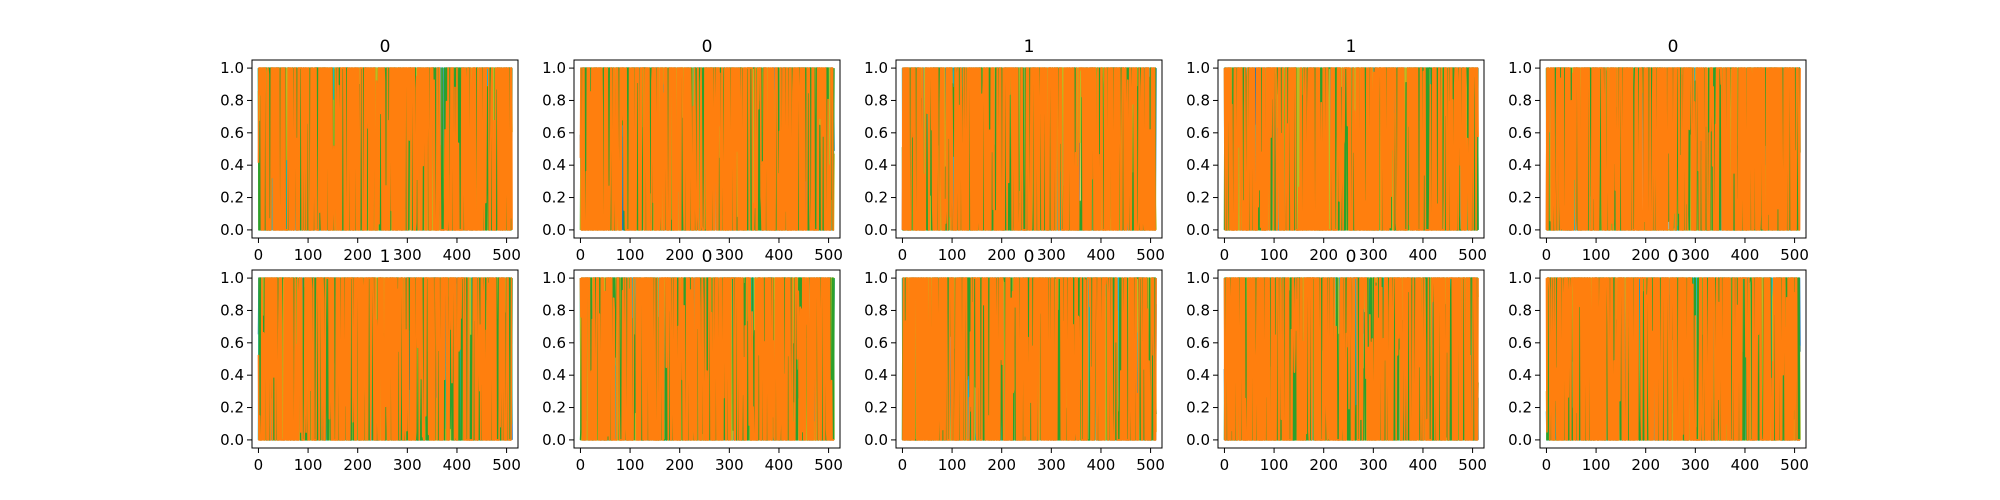  I want to click on subplot-7: 0 100 200 300 400 500 0.0 0.2 0.4 0.6 0.8 1.0 0, so click(1014, 360).